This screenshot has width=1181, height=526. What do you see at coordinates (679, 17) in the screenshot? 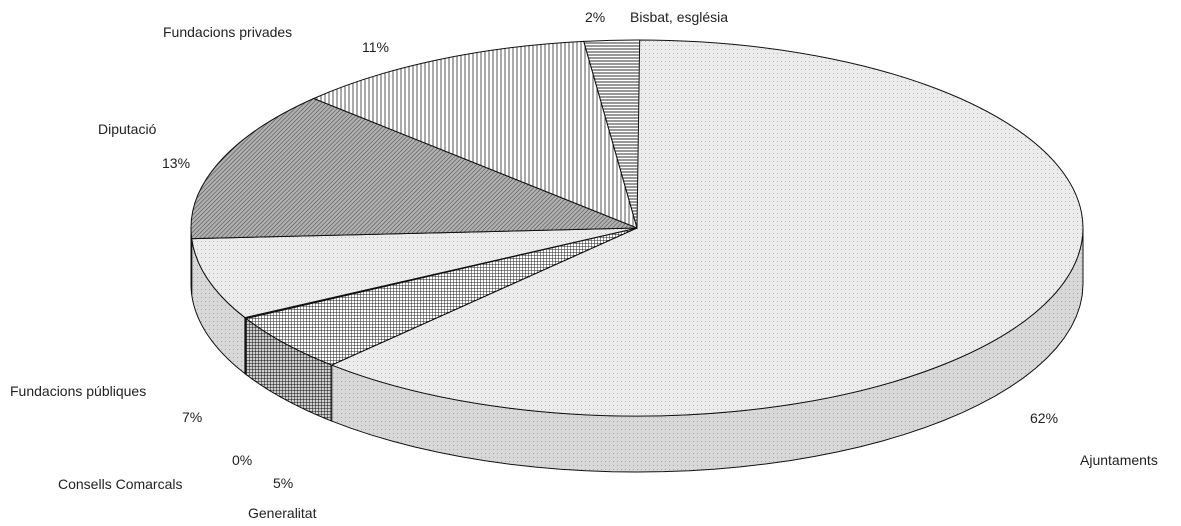
I see `slice-name-label: Bisbat, església` at bounding box center [679, 17].